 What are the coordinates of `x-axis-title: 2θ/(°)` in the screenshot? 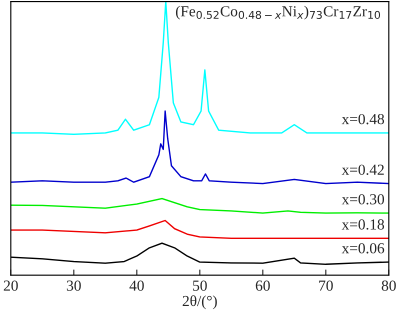 It's located at (199, 302).